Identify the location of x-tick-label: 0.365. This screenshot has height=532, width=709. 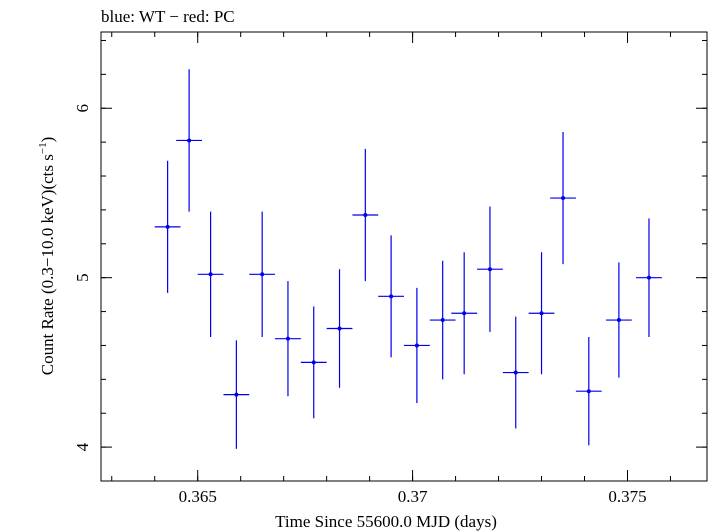
(198, 496).